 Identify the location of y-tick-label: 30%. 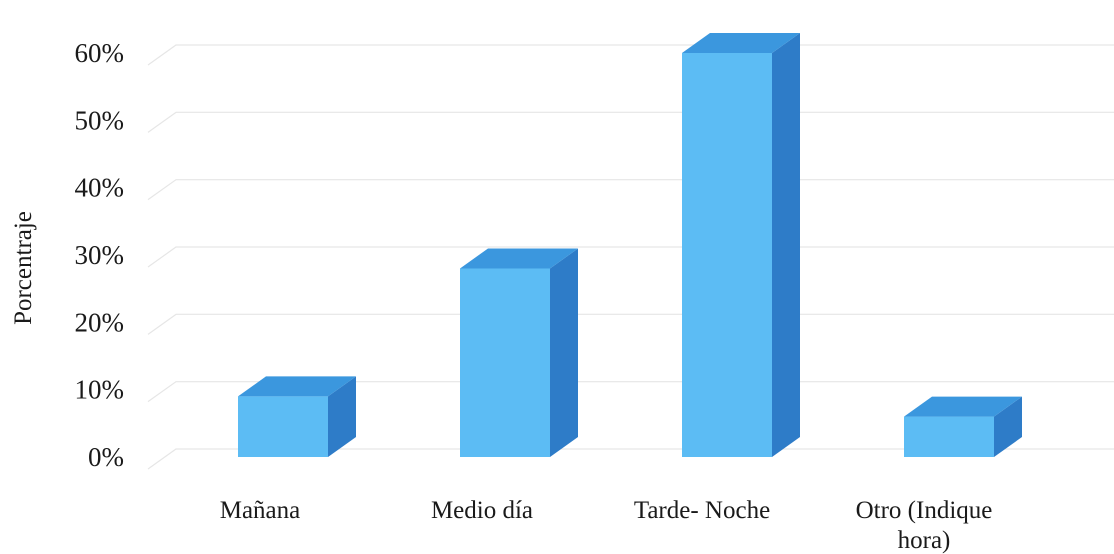
(100, 255).